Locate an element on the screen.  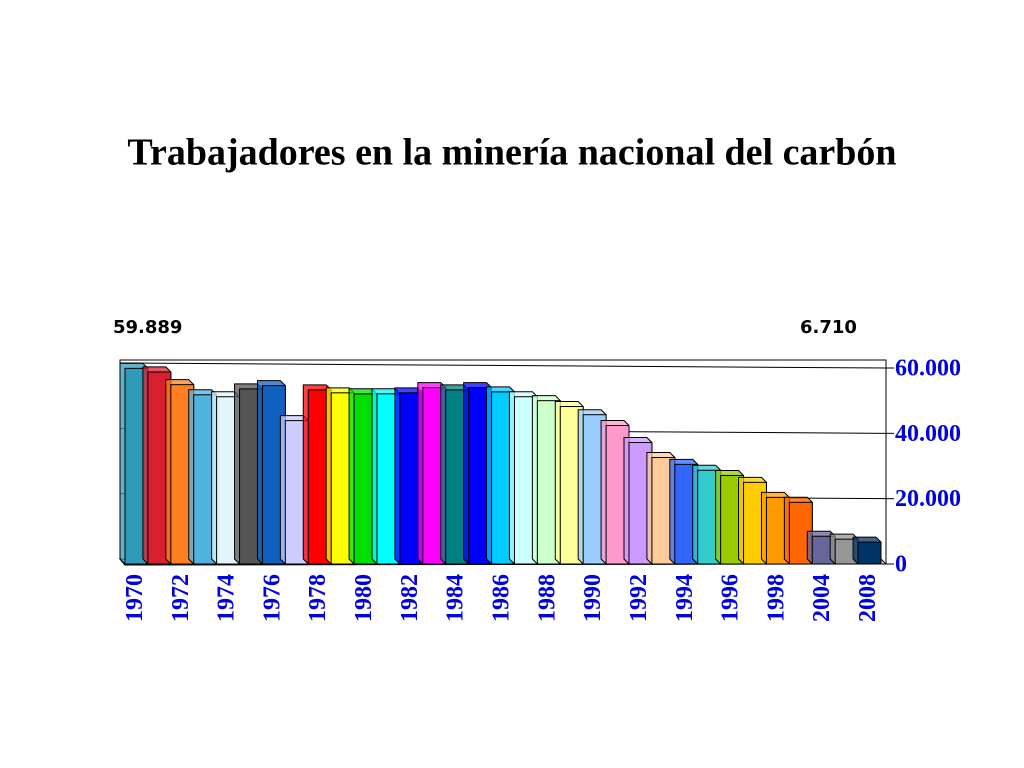
annotation: 59.889 is located at coordinates (147, 327).